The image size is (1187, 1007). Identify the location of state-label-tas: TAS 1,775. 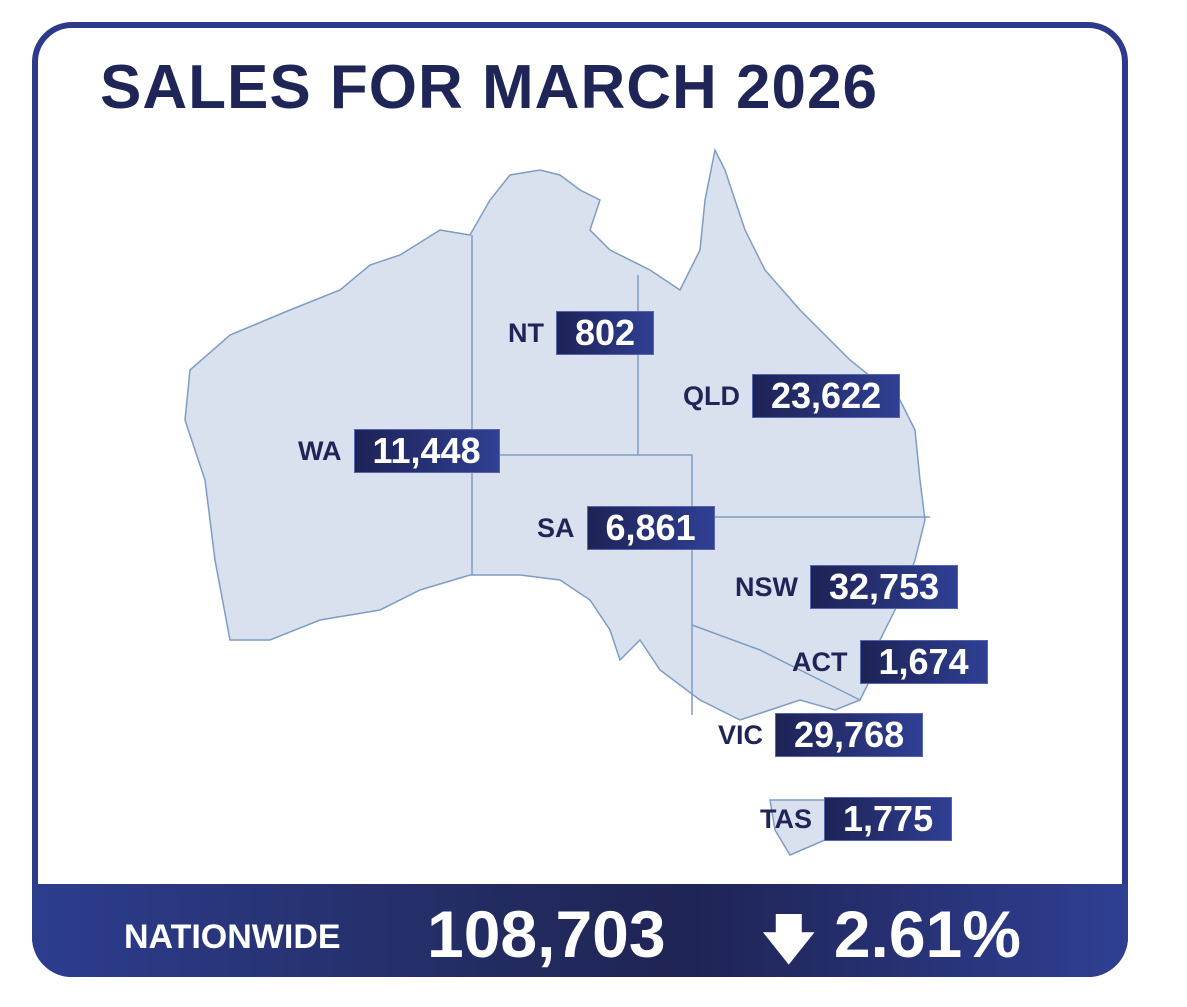
(856, 819).